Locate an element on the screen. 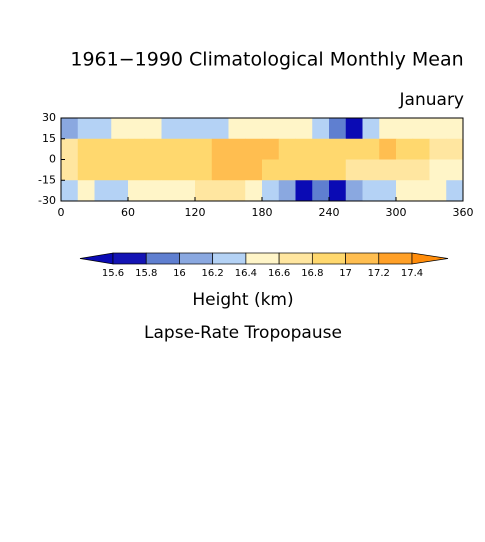 The width and height of the screenshot is (485, 542). colorbar-tick-label: 15.8 is located at coordinates (146, 273).